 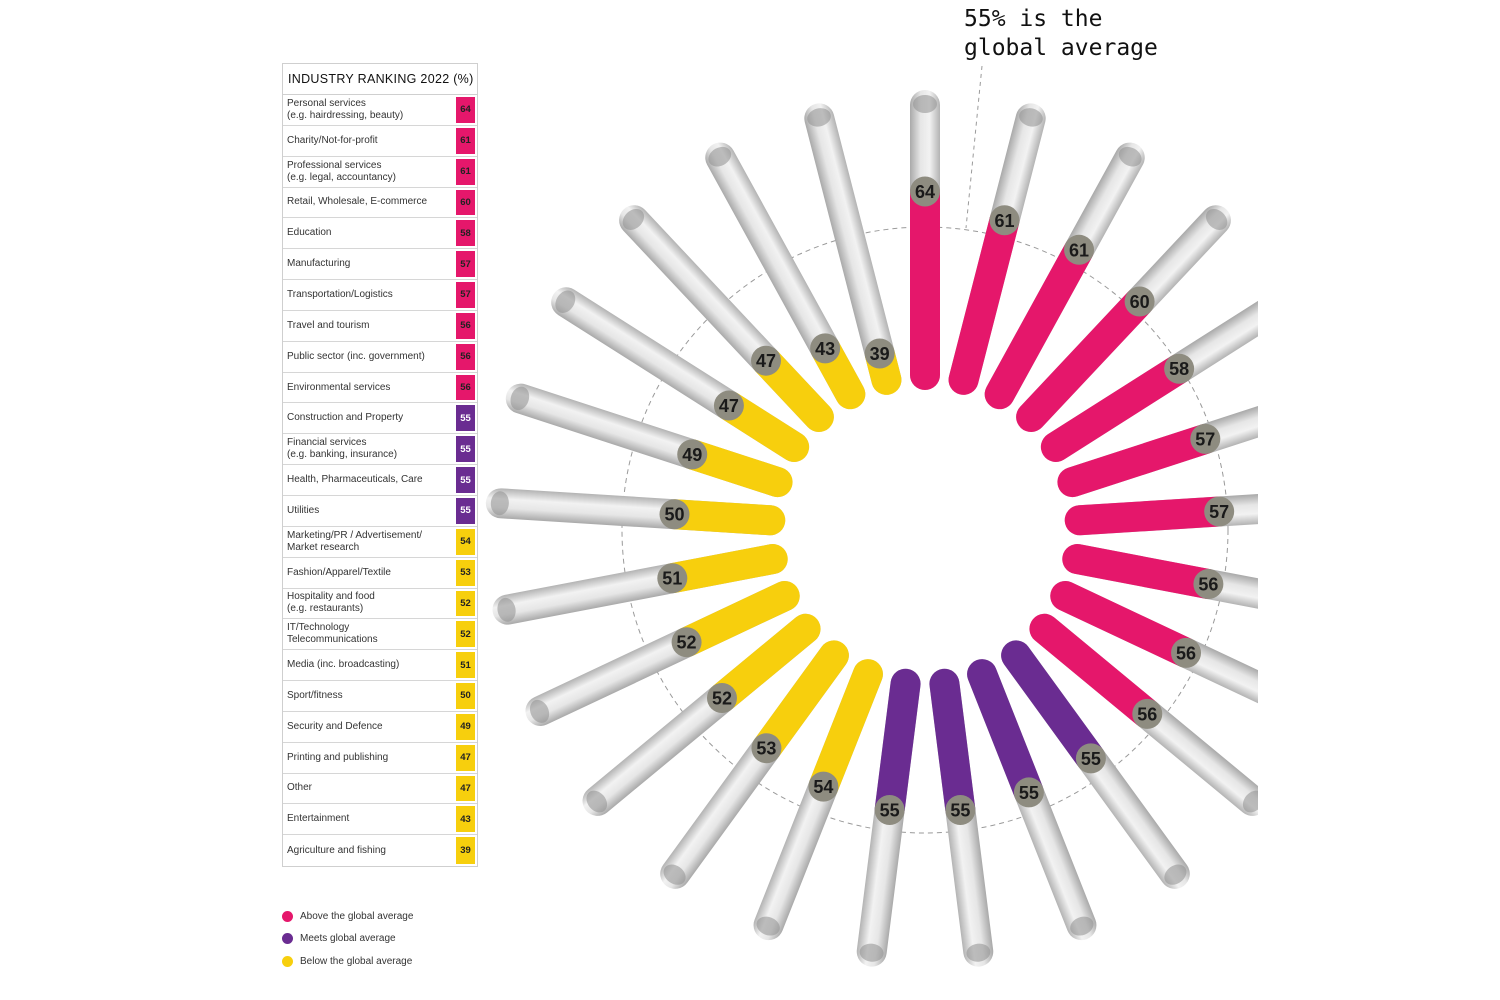 I want to click on row-value: 56, so click(x=465, y=325).